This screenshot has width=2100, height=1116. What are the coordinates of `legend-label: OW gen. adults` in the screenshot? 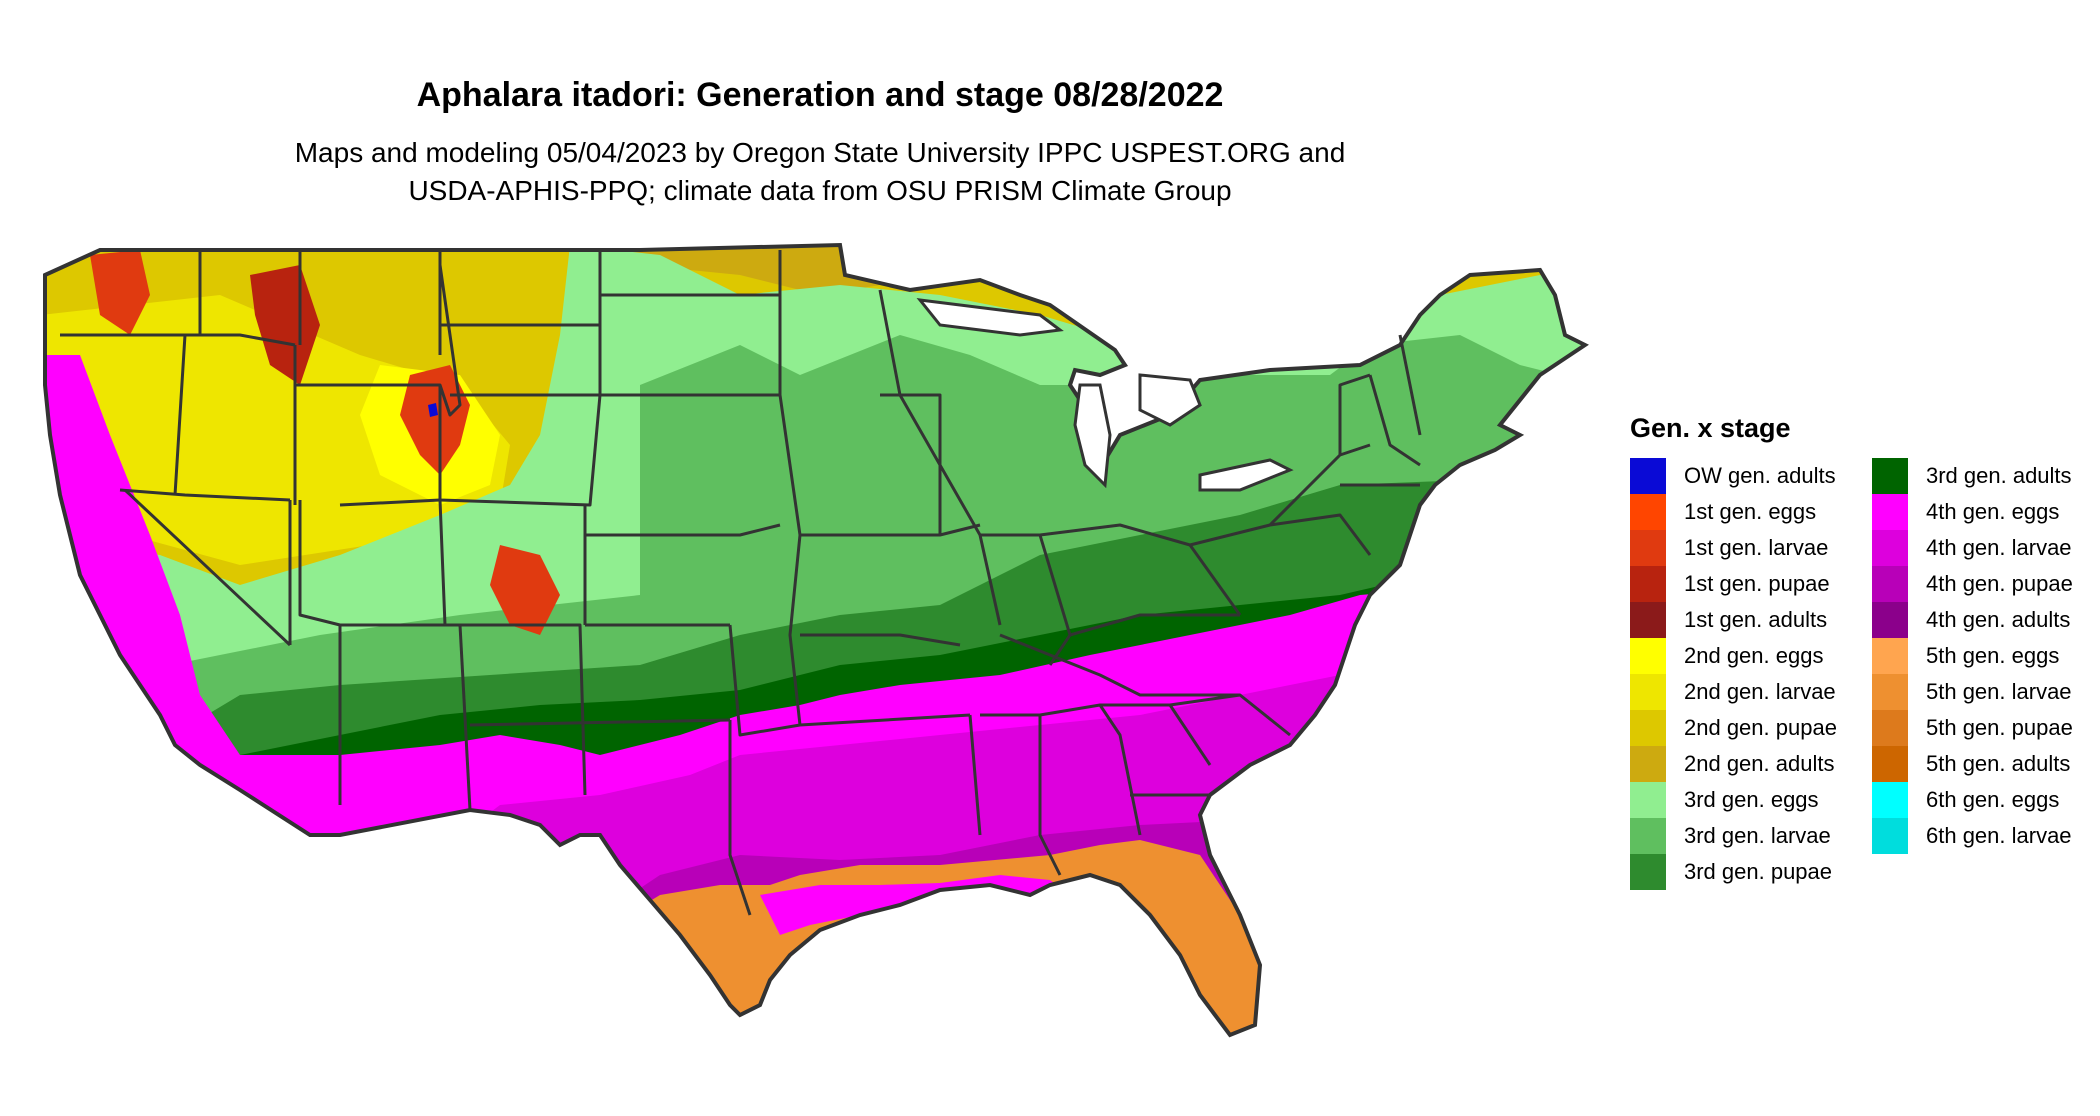 It's located at (1760, 475).